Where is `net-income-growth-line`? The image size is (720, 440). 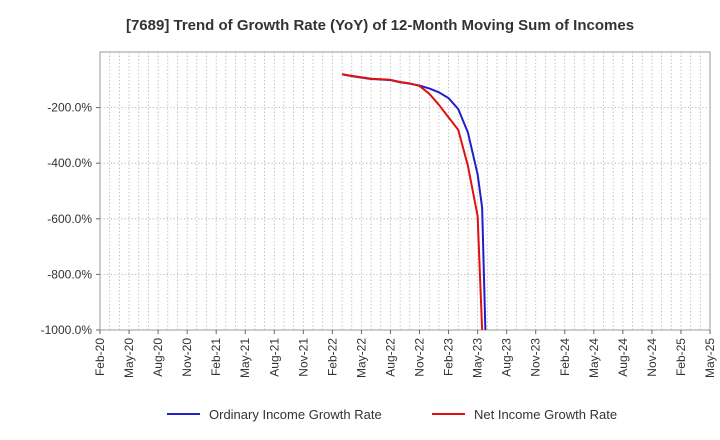 net-income-growth-line is located at coordinates (412, 201).